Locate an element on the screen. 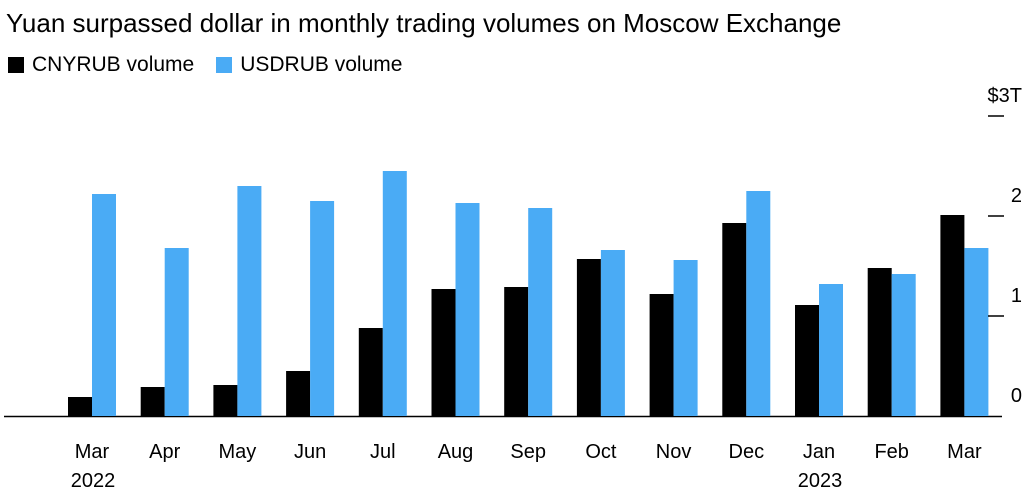 This screenshot has height=498, width=1034. y-tick-label-2: 2 is located at coordinates (1016, 196).